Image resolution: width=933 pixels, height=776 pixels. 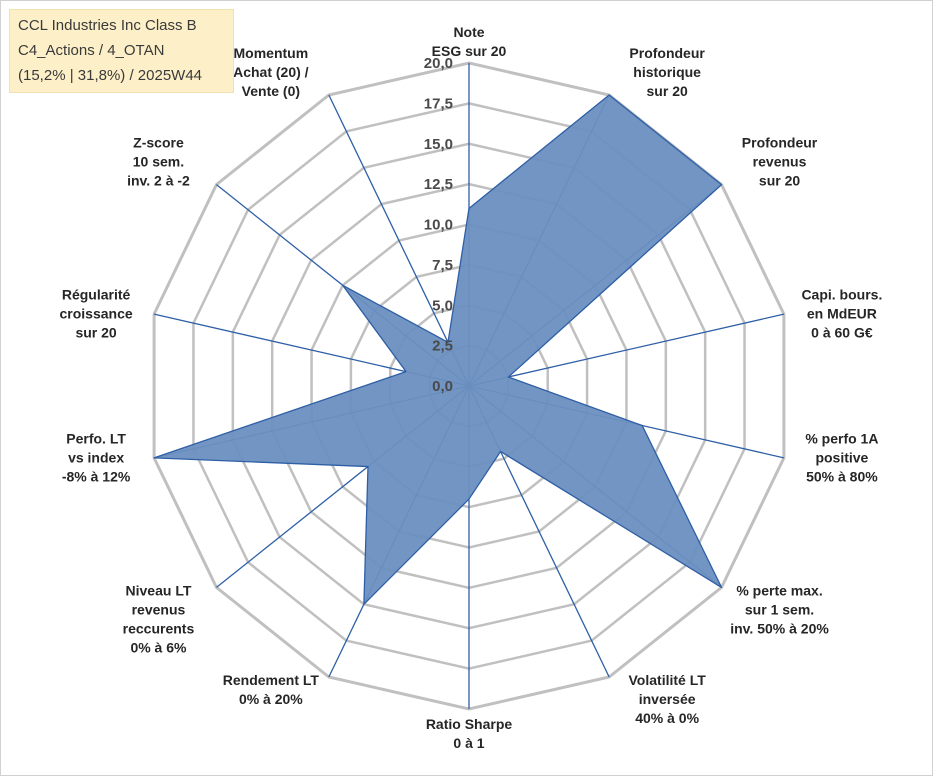 I want to click on axis-label-line: Momentum, so click(x=271, y=53).